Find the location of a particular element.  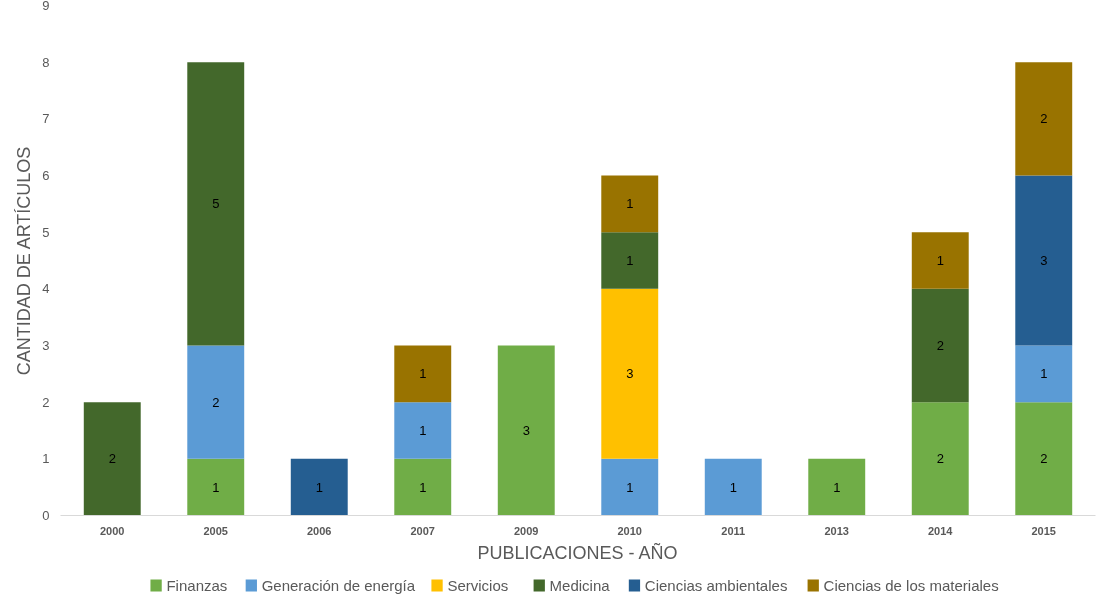

y-axis-title: CANTIDAD DE ARTÍCULOS is located at coordinates (24, 261).